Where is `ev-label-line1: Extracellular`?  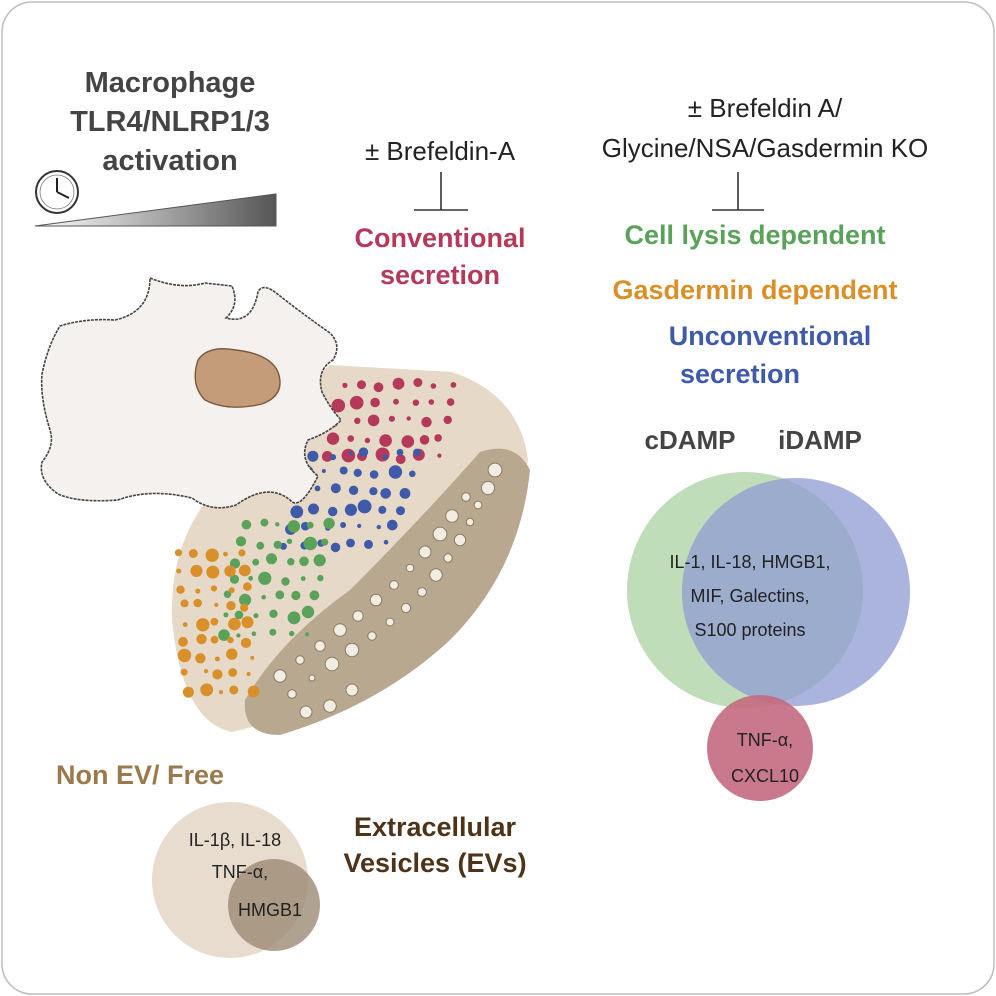
ev-label-line1: Extracellular is located at coordinates (435, 827).